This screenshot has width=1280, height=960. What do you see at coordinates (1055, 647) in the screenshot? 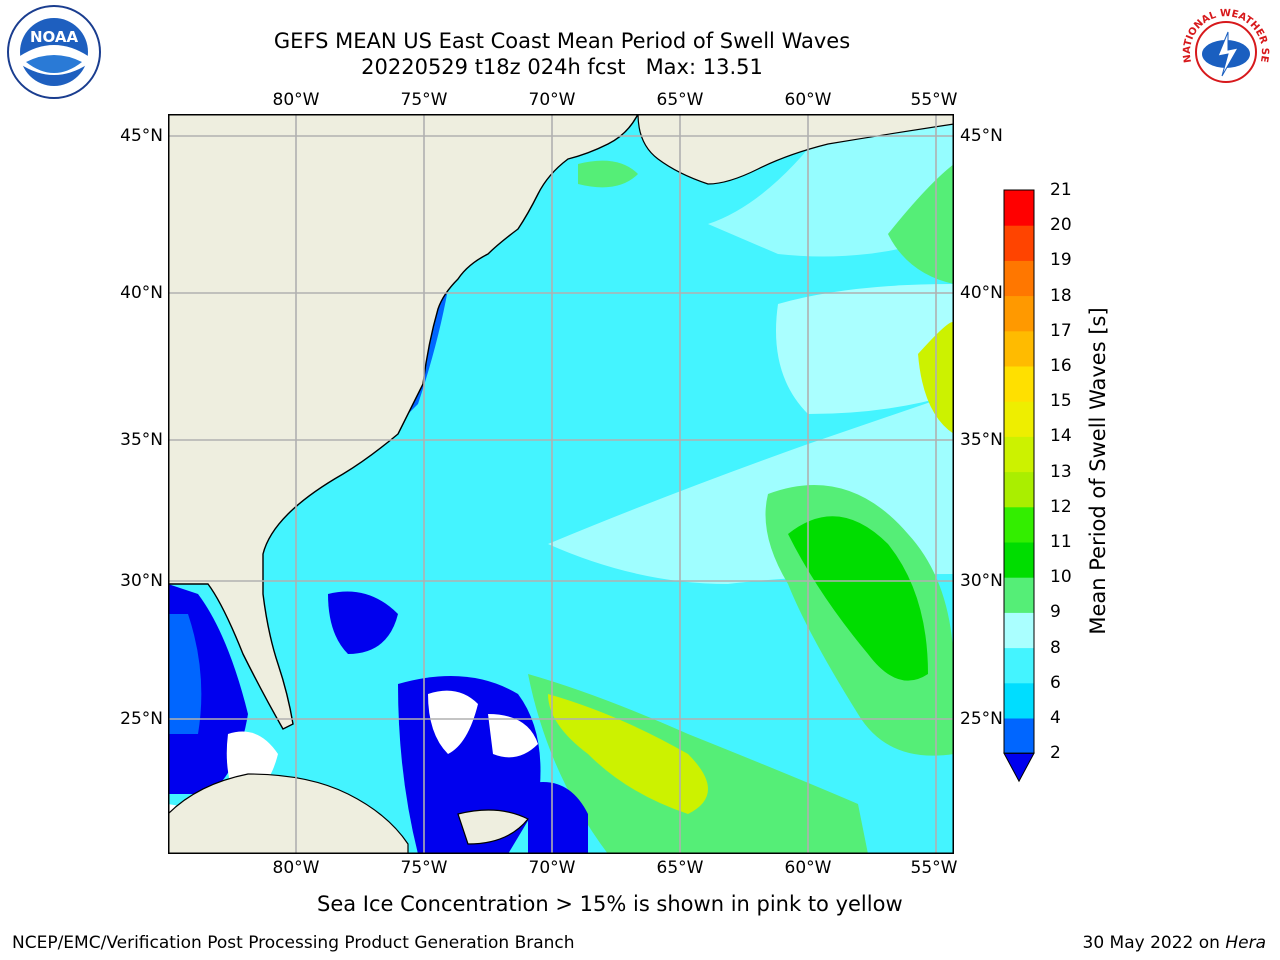
I see `colorbar-label: 8` at bounding box center [1055, 647].